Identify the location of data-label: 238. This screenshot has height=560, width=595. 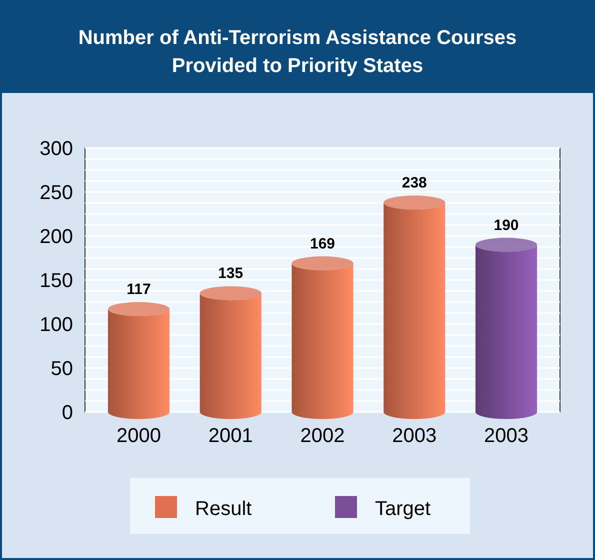
(414, 183).